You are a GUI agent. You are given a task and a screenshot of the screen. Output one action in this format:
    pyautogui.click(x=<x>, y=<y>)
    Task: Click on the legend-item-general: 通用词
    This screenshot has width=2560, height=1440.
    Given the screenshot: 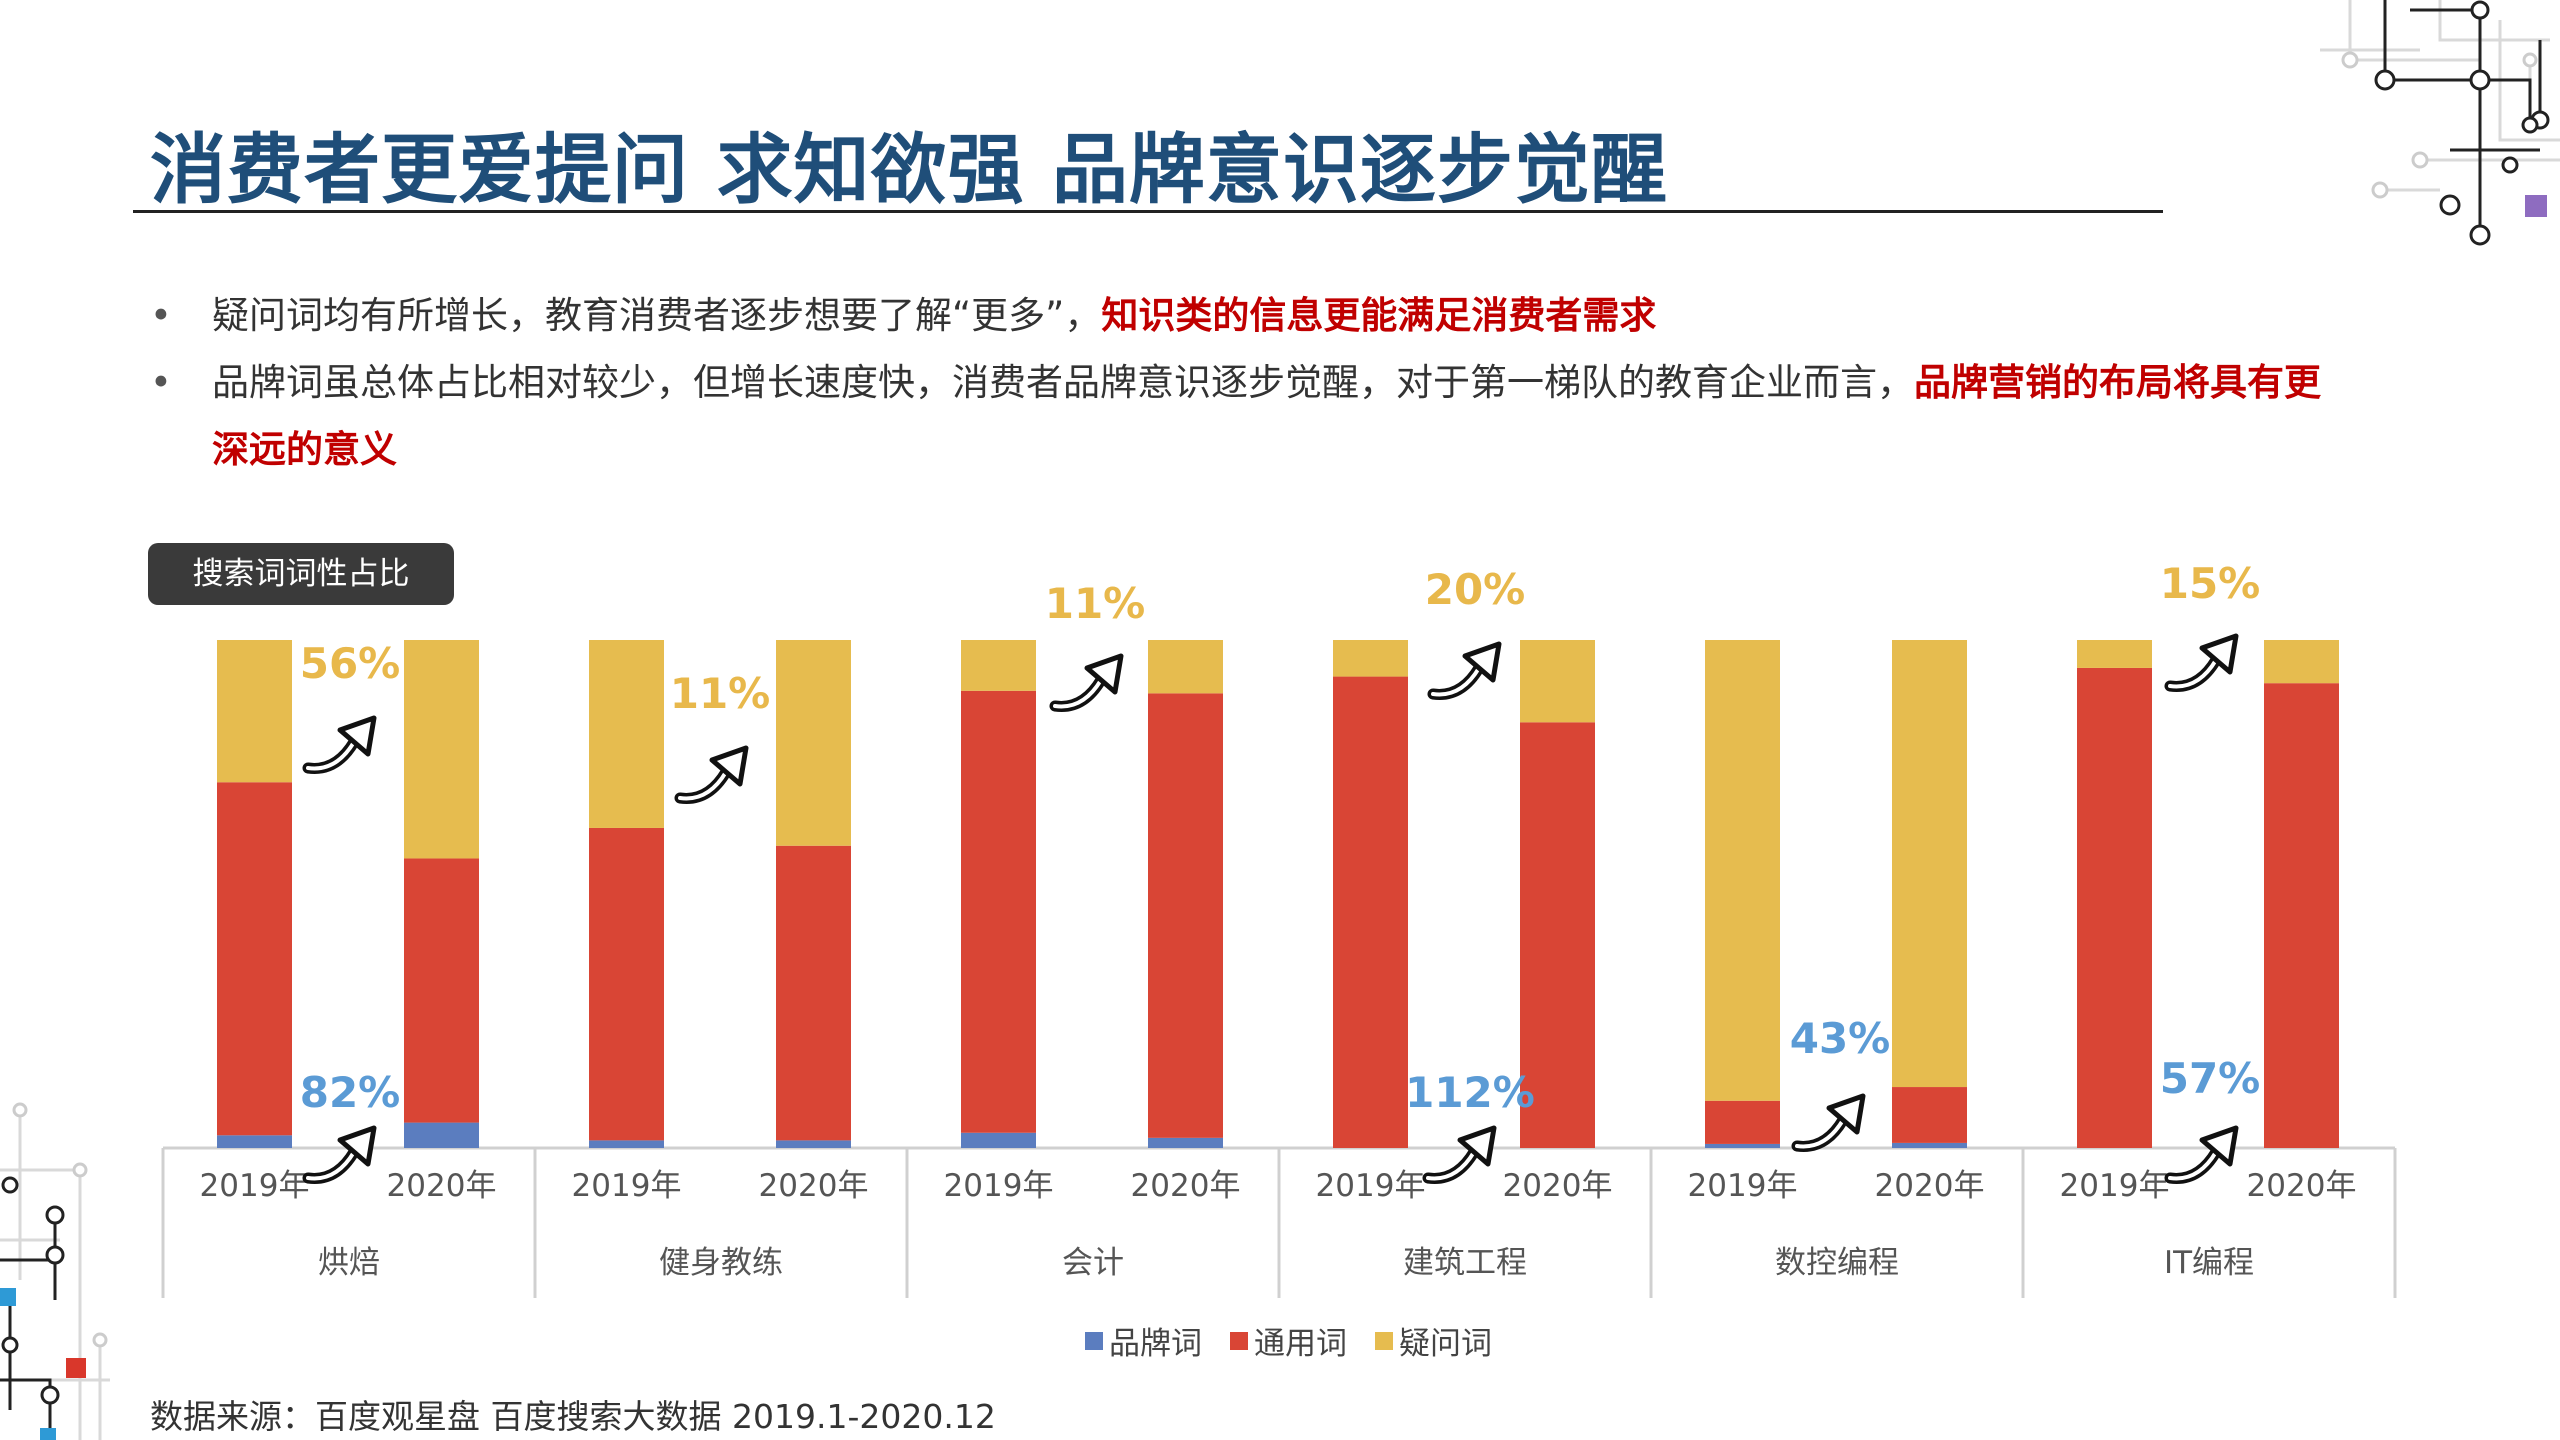 What is the action you would take?
    pyautogui.click(x=1288, y=1340)
    